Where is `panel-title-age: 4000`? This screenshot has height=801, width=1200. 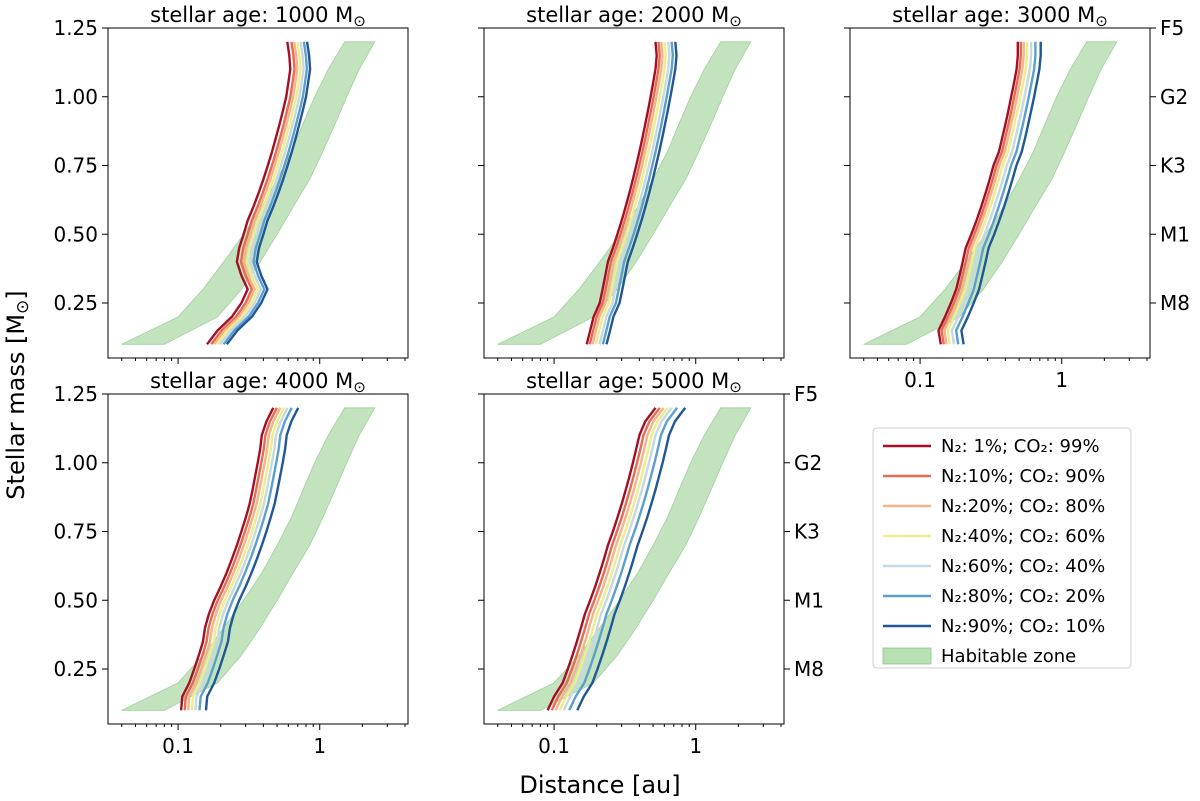
panel-title-age: 4000 is located at coordinates (301, 381).